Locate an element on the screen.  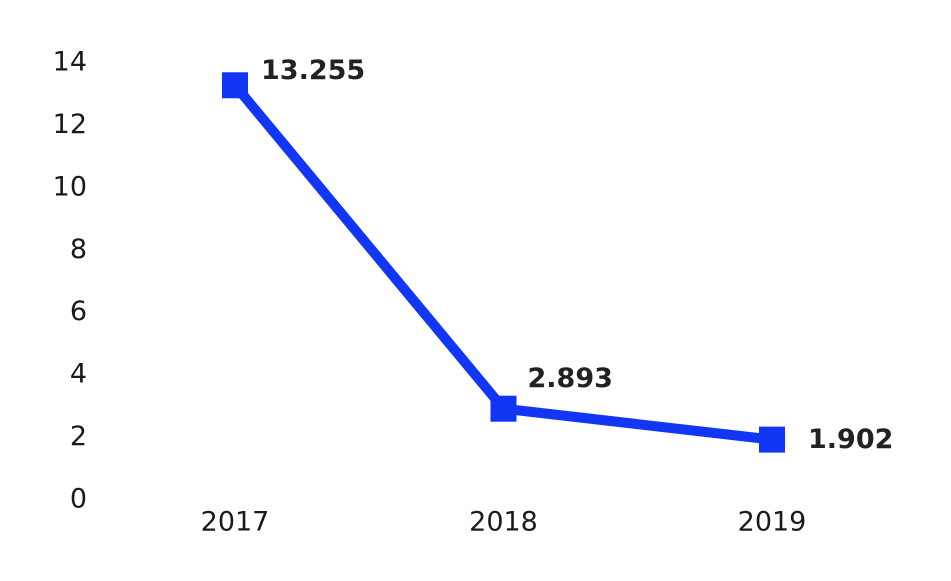
y-tick-label: 8 is located at coordinates (78, 249).